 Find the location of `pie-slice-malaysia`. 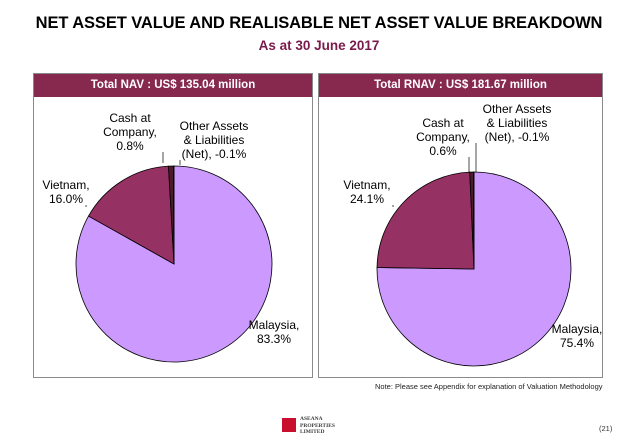

pie-slice-malaysia is located at coordinates (474, 269).